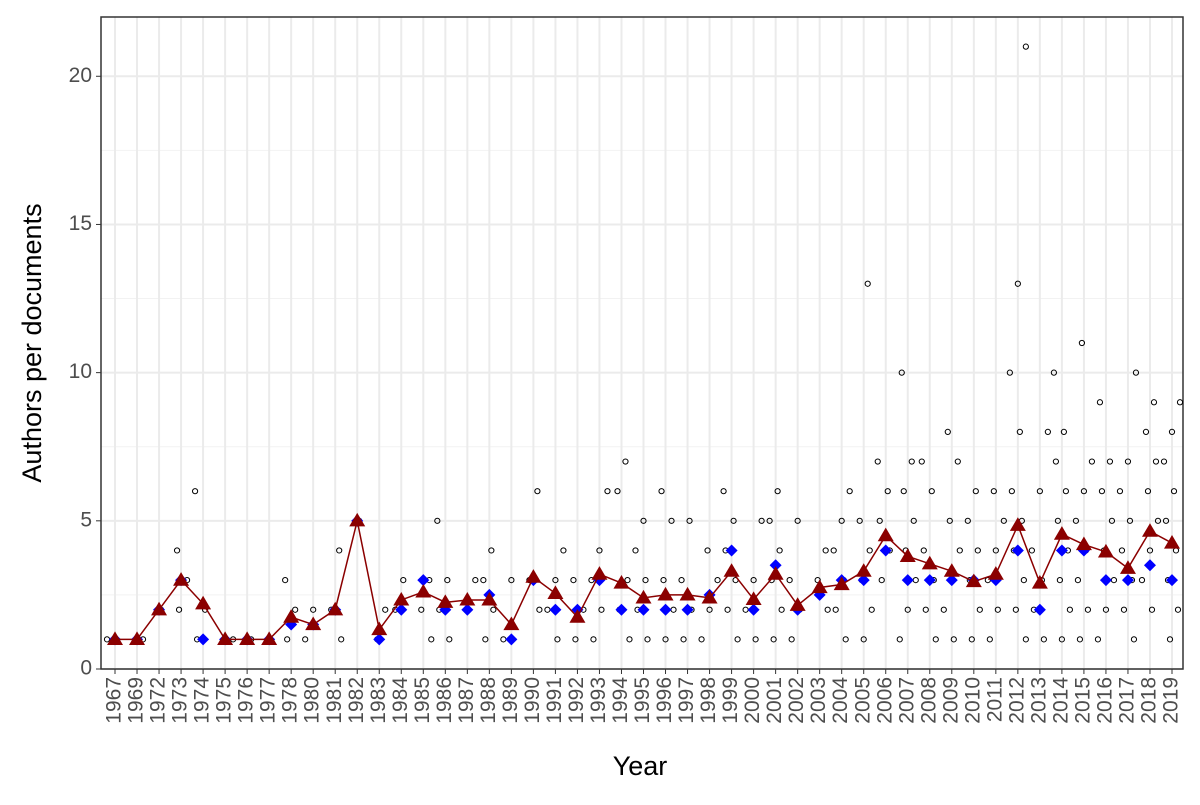 This screenshot has height=805, width=1200. Describe the element at coordinates (80, 223) in the screenshot. I see `y-tick-label: 15` at that location.